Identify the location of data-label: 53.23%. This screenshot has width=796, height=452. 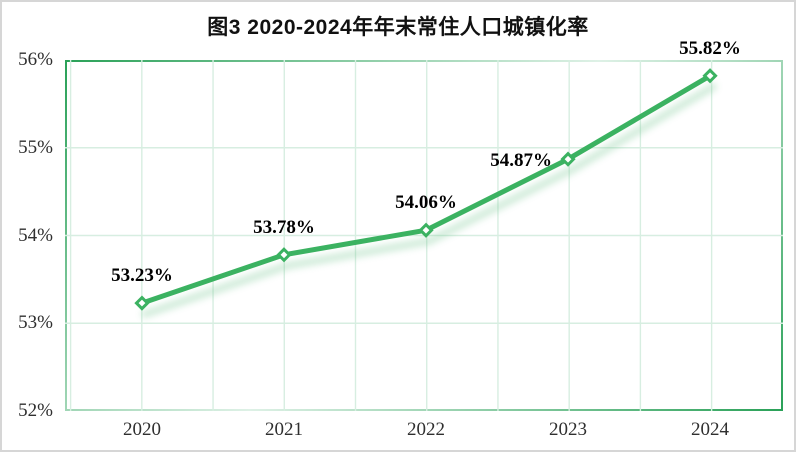
(142, 275).